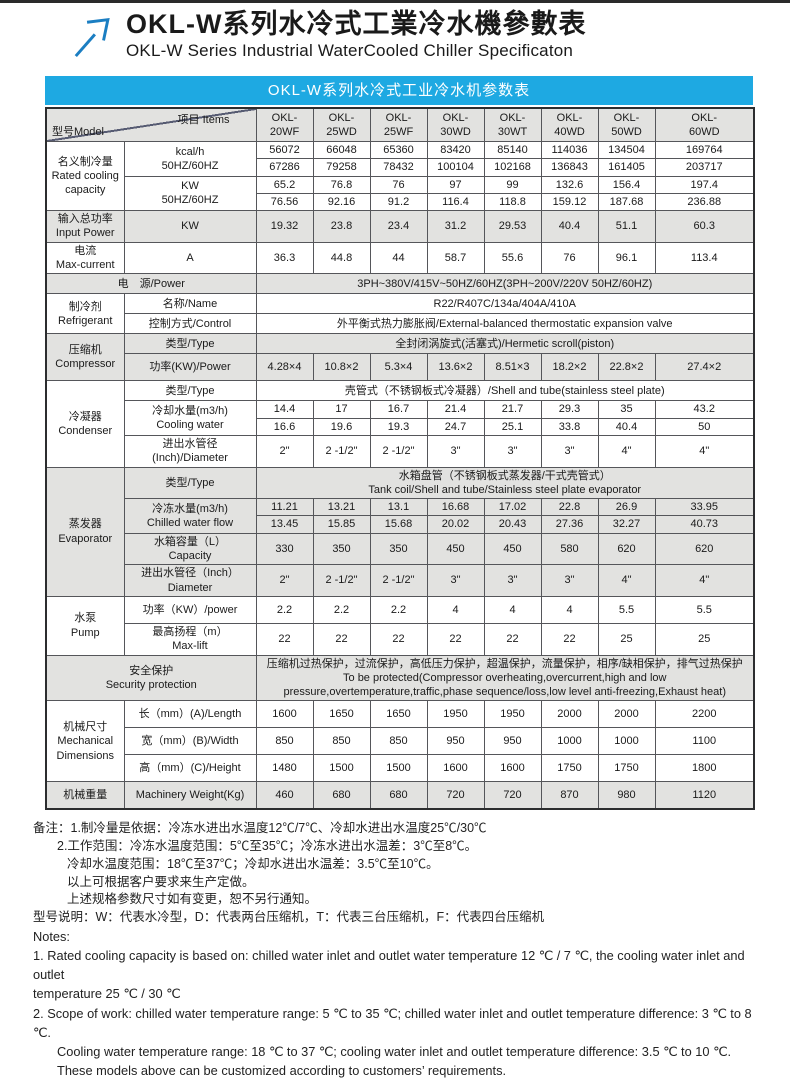  Describe the element at coordinates (626, 549) in the screenshot. I see `value-cell: 620` at that location.